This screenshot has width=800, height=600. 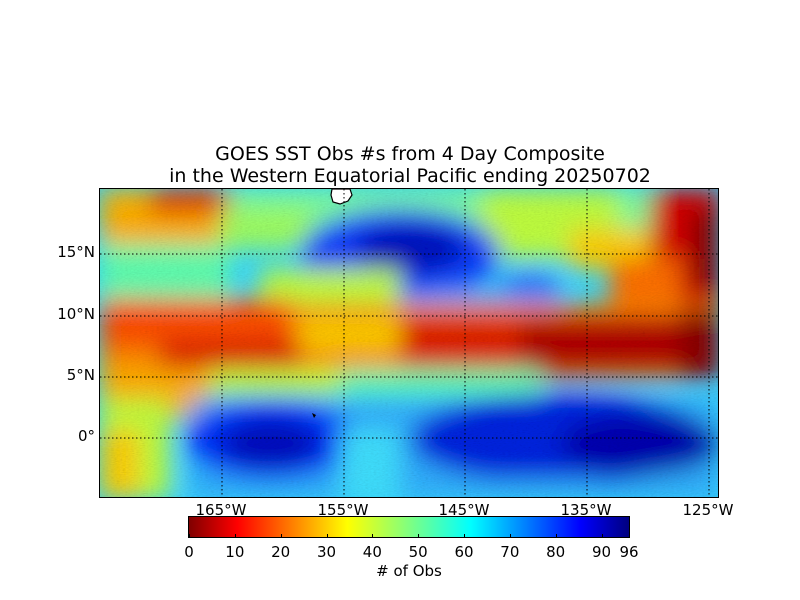 I want to click on lat-label-10n: 10°N, so click(x=76, y=314).